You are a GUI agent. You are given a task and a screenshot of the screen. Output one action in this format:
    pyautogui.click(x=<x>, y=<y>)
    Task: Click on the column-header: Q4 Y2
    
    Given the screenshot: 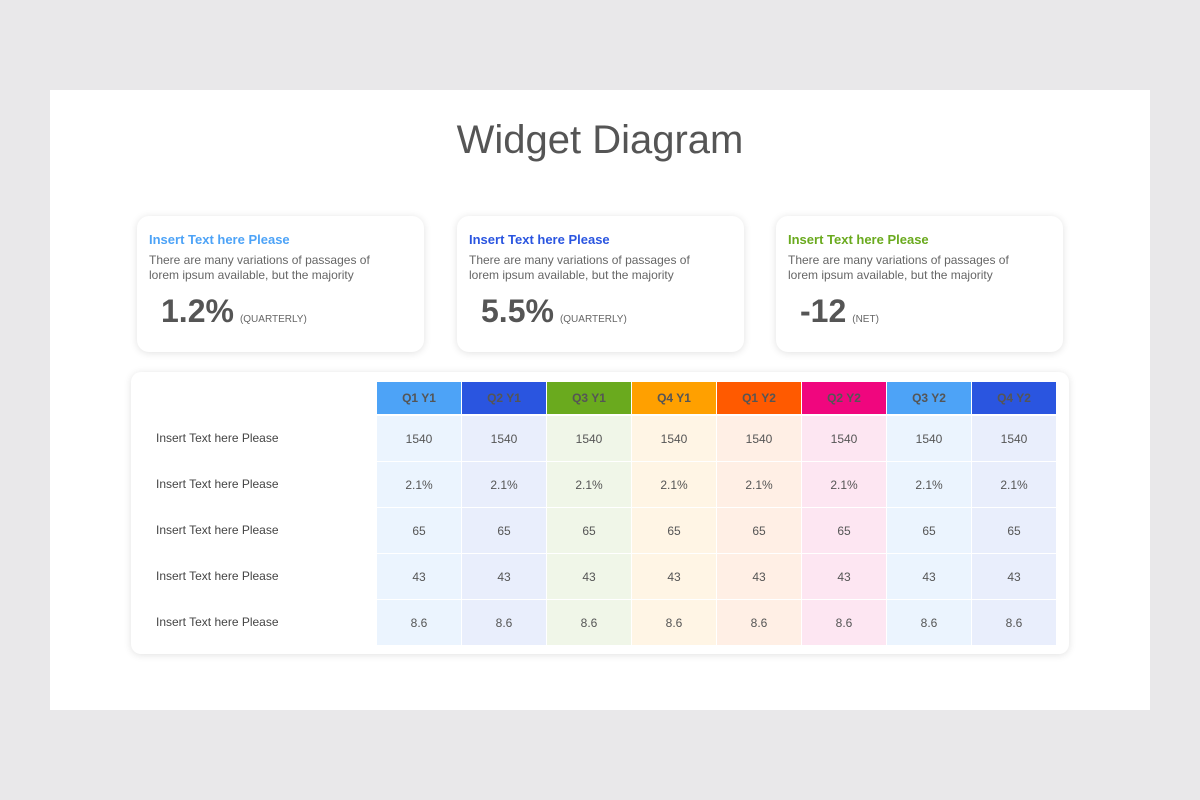 What is the action you would take?
    pyautogui.click(x=1014, y=398)
    